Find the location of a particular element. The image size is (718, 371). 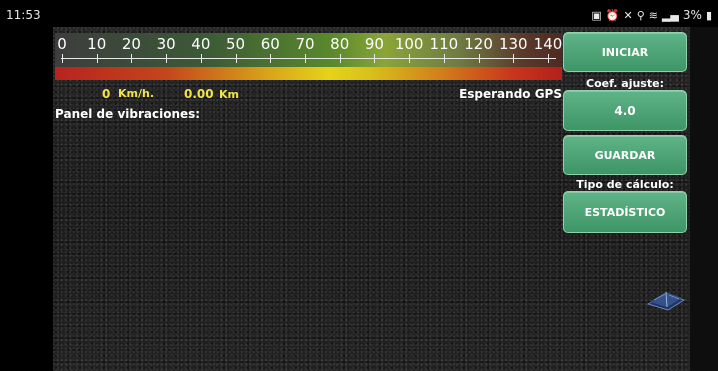

right-edge-strip is located at coordinates (704, 199).